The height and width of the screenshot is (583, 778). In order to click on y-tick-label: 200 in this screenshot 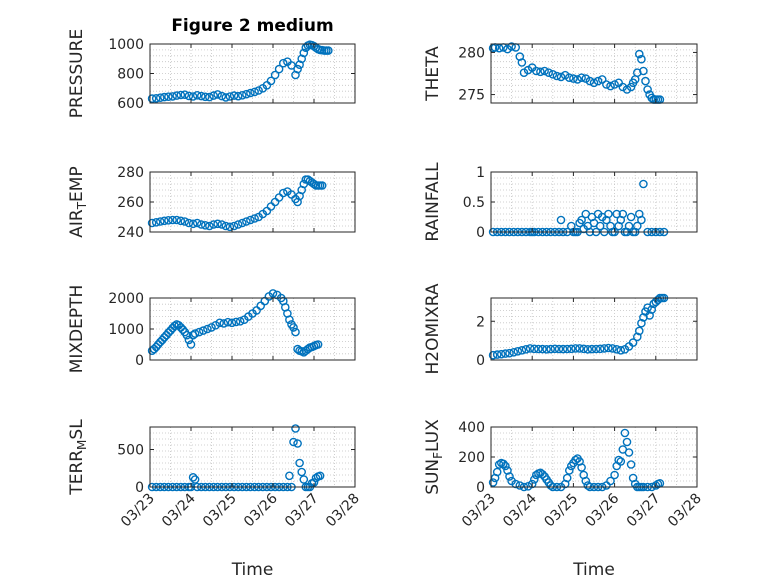, I will do `click(471, 458)`.